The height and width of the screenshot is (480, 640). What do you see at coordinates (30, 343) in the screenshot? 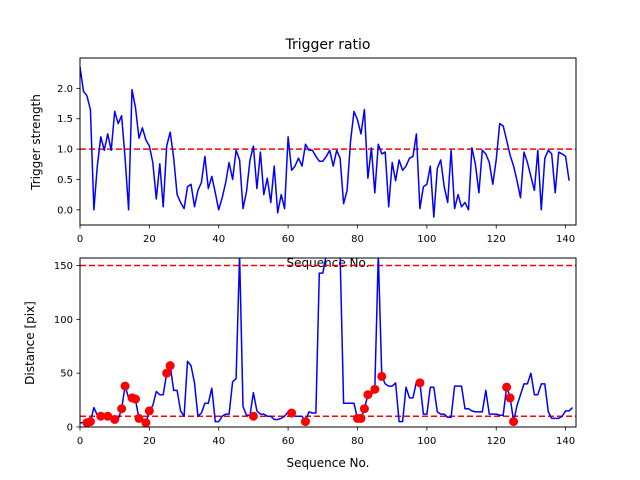
I see `y-axis-label: Distance [pix]` at bounding box center [30, 343].